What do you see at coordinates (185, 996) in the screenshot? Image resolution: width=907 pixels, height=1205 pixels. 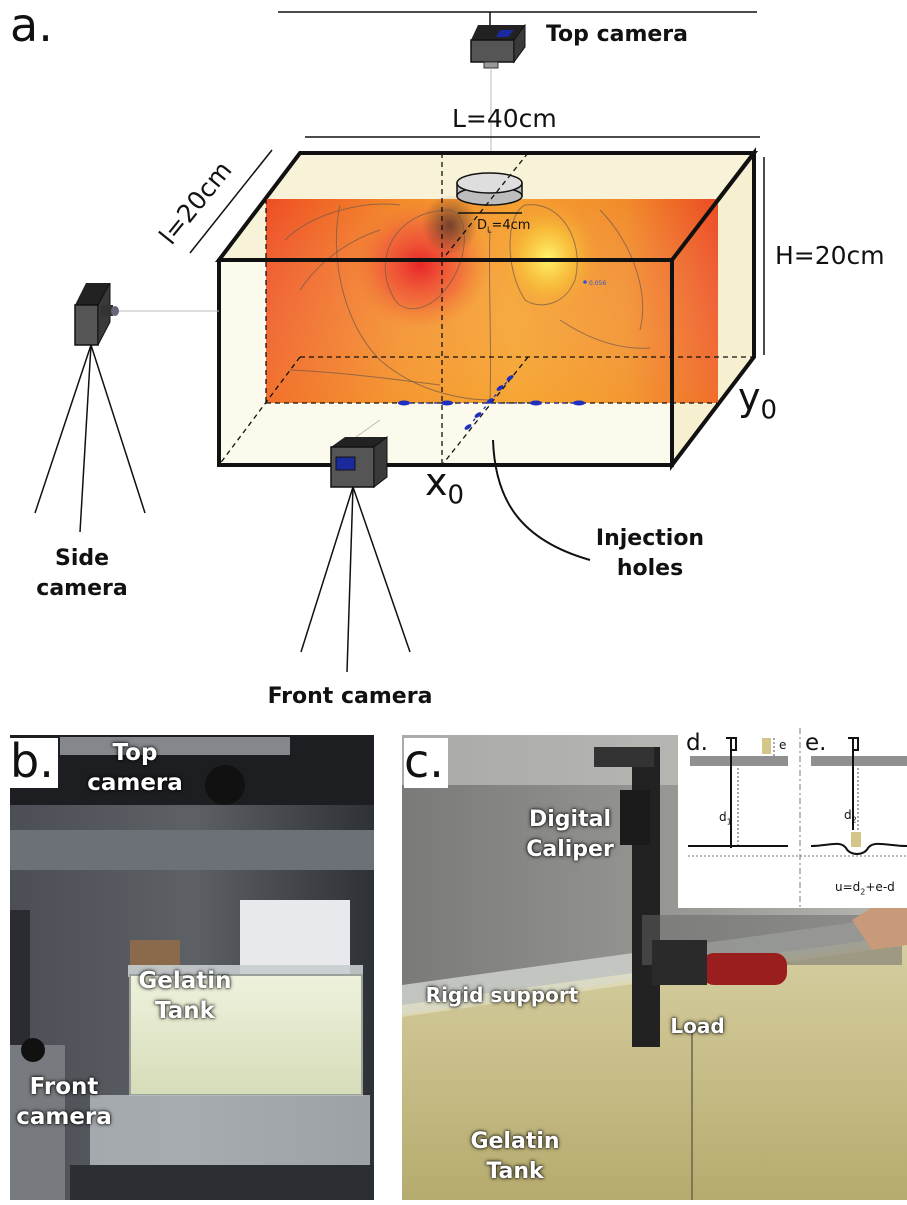 I see `panel-b-gelatin-tank-label: Gelatin Tank` at bounding box center [185, 996].